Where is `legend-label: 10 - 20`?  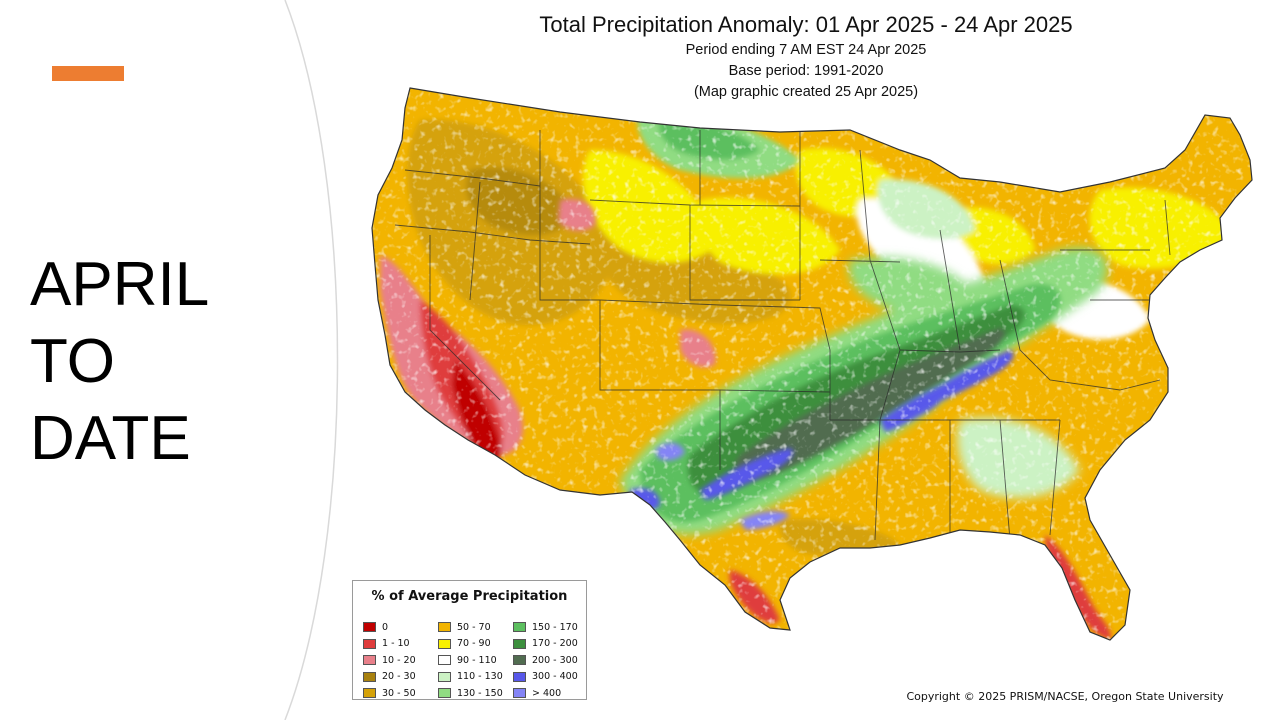
legend-label: 10 - 20 is located at coordinates (399, 660).